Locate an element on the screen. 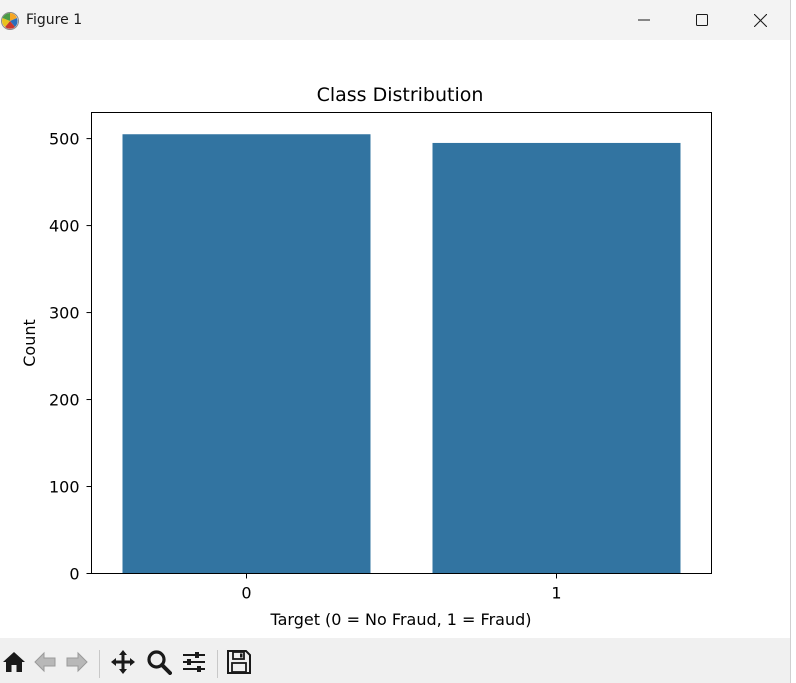 The height and width of the screenshot is (683, 796). y-tick-label: 500 is located at coordinates (64, 139).